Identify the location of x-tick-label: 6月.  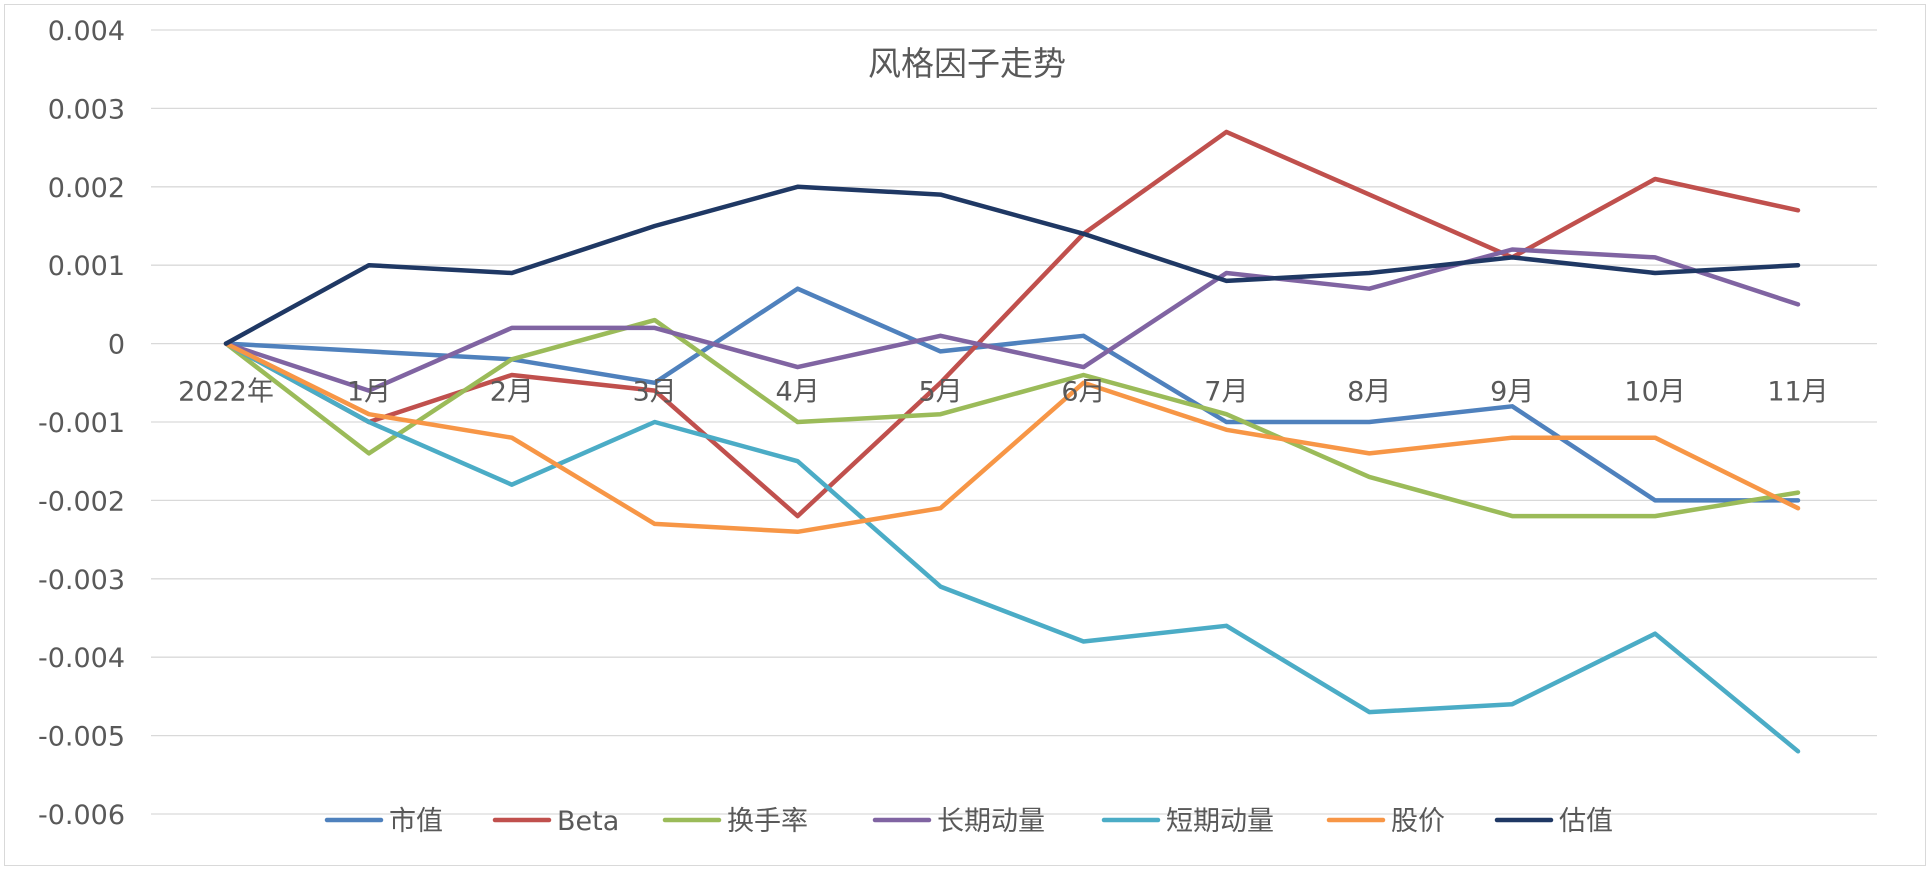
(1083, 392).